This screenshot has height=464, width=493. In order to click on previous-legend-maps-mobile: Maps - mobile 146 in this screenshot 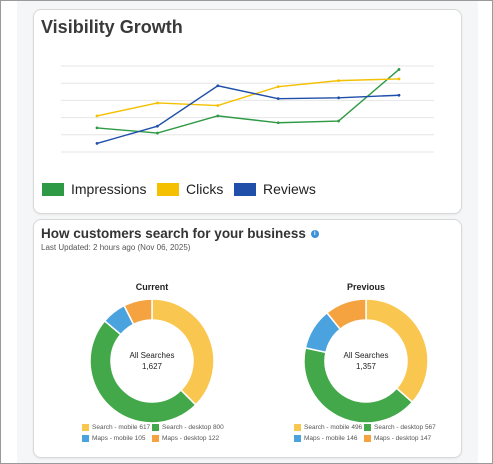, I will do `click(325, 438)`.